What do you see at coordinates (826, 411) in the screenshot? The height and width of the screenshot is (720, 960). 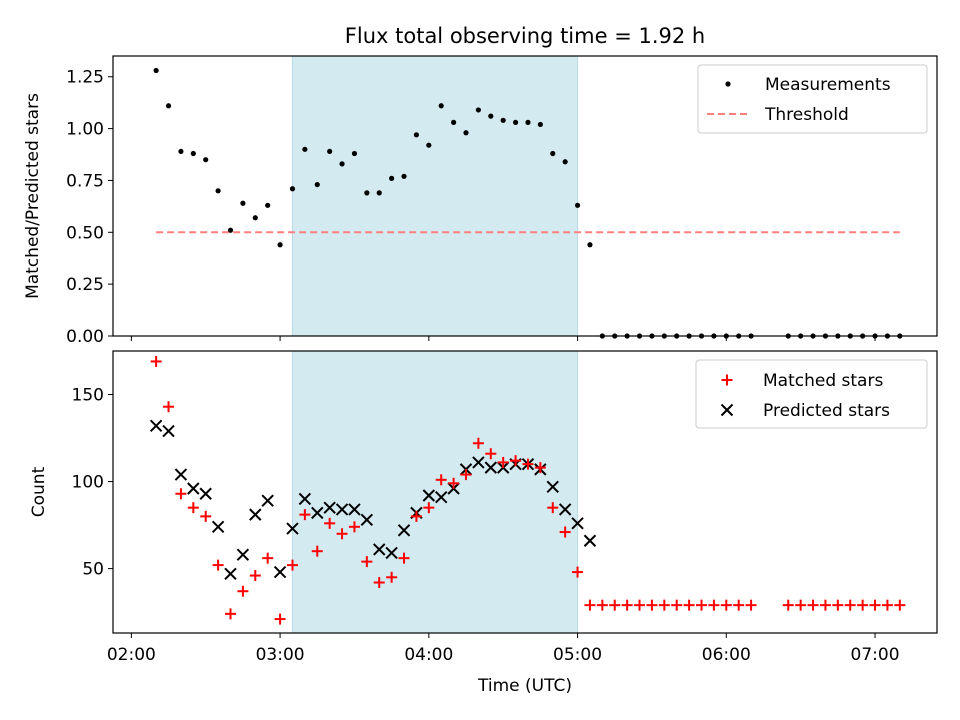 I see `legend-predicted-label: Predicted stars` at bounding box center [826, 411].